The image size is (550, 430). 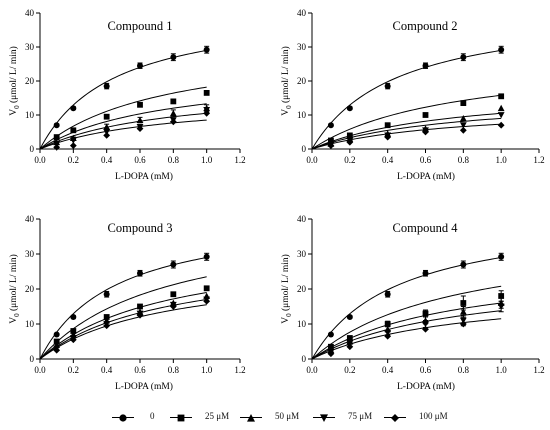 I want to click on legend-label: 25 μM, so click(x=217, y=416).